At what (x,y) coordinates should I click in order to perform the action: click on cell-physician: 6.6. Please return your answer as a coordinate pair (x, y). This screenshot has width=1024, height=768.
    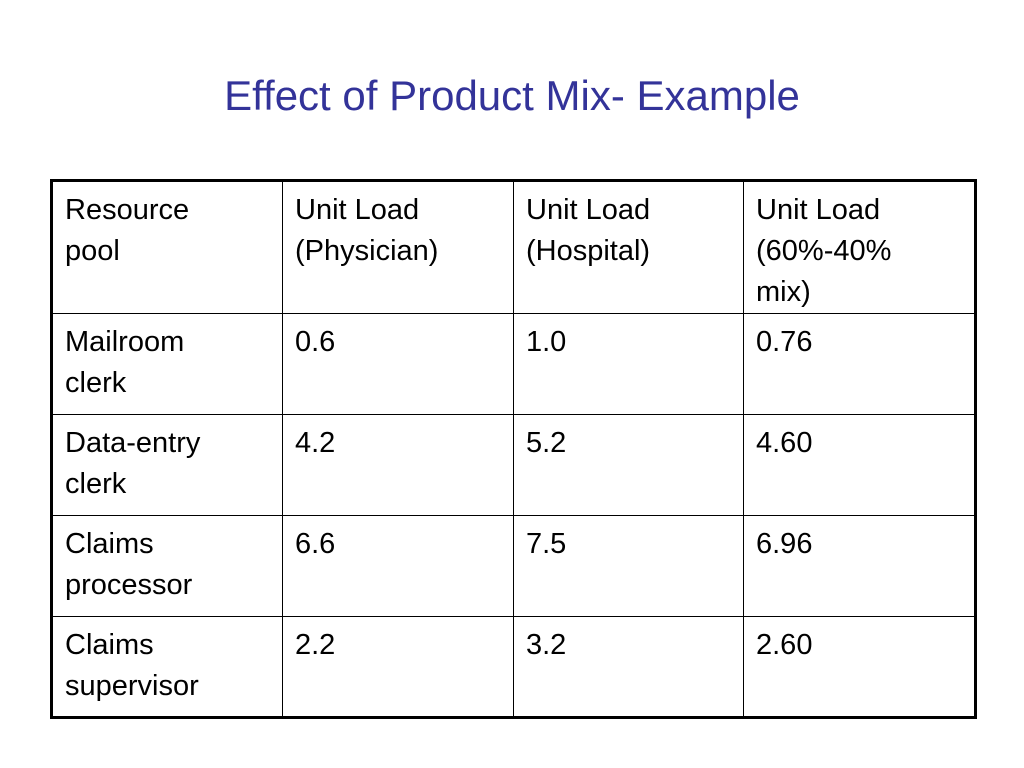
    Looking at the image, I should click on (398, 566).